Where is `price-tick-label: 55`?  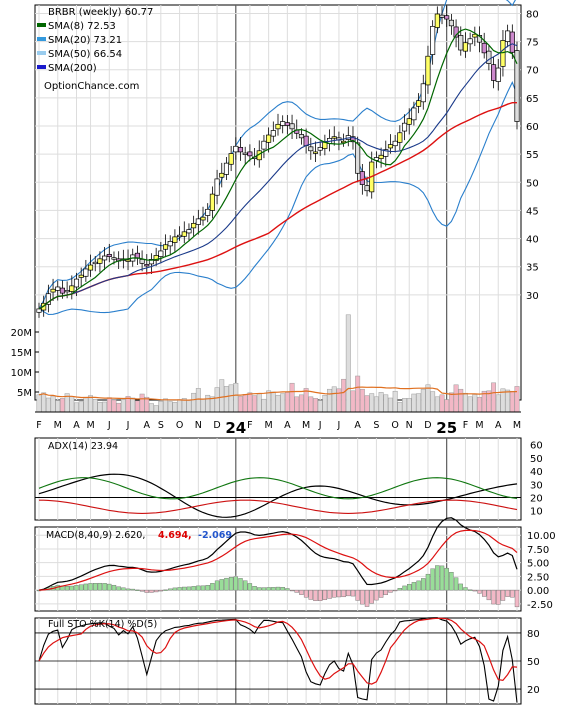
price-tick-label: 55 is located at coordinates (532, 155).